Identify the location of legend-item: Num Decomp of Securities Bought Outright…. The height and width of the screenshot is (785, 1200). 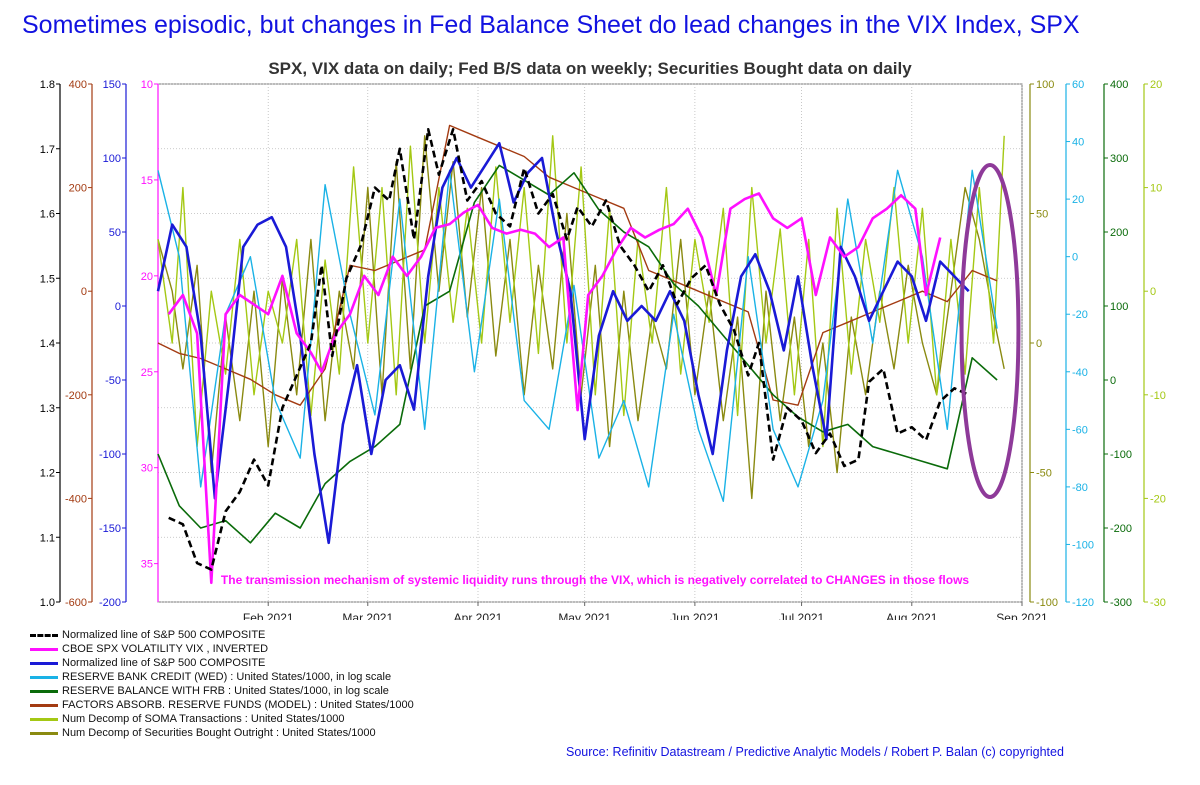
(222, 733).